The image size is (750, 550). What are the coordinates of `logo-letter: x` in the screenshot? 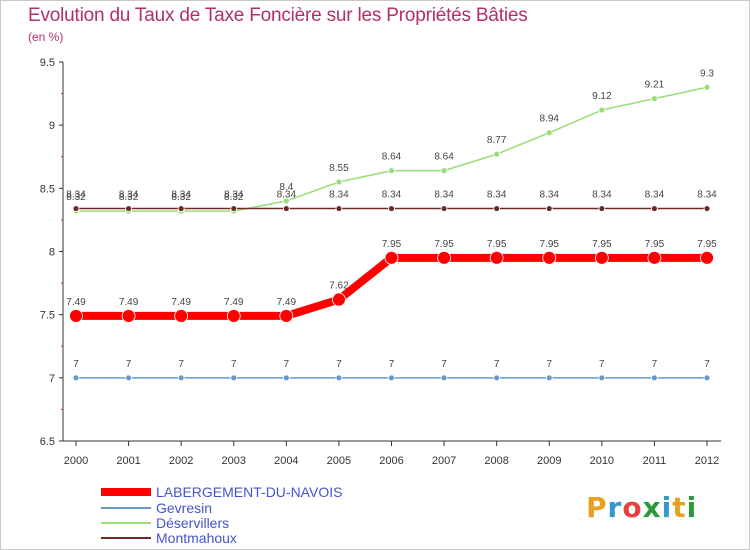 It's located at (652, 507).